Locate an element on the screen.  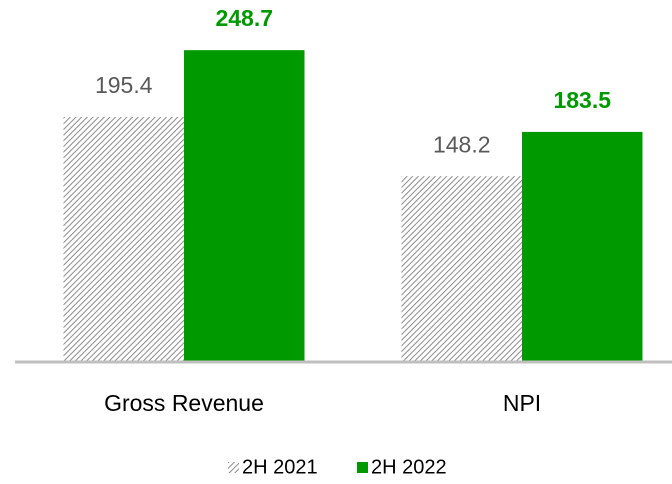
legend-label: 2H 2021 is located at coordinates (280, 467).